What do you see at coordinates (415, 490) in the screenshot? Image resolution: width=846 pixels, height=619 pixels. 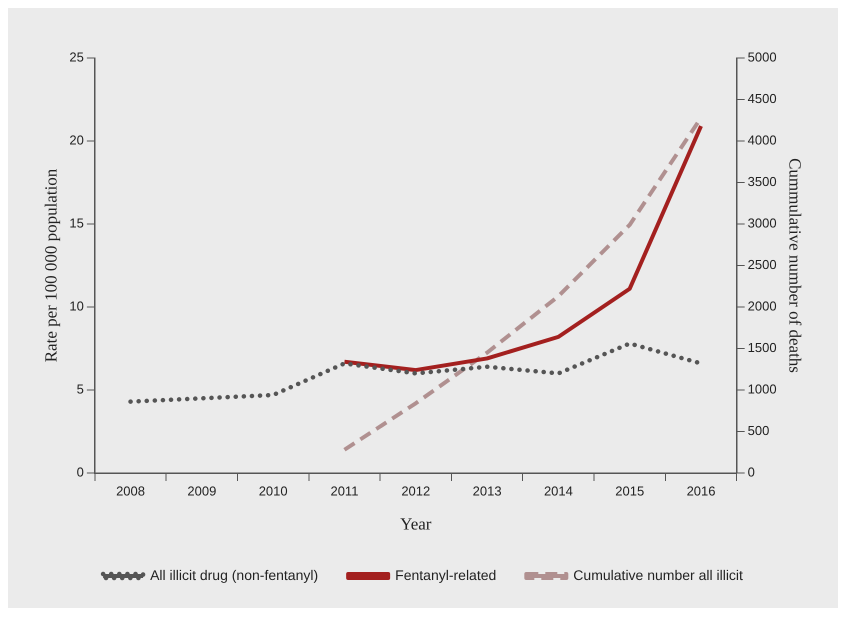 I see `x-tick-label: 2012` at bounding box center [415, 490].